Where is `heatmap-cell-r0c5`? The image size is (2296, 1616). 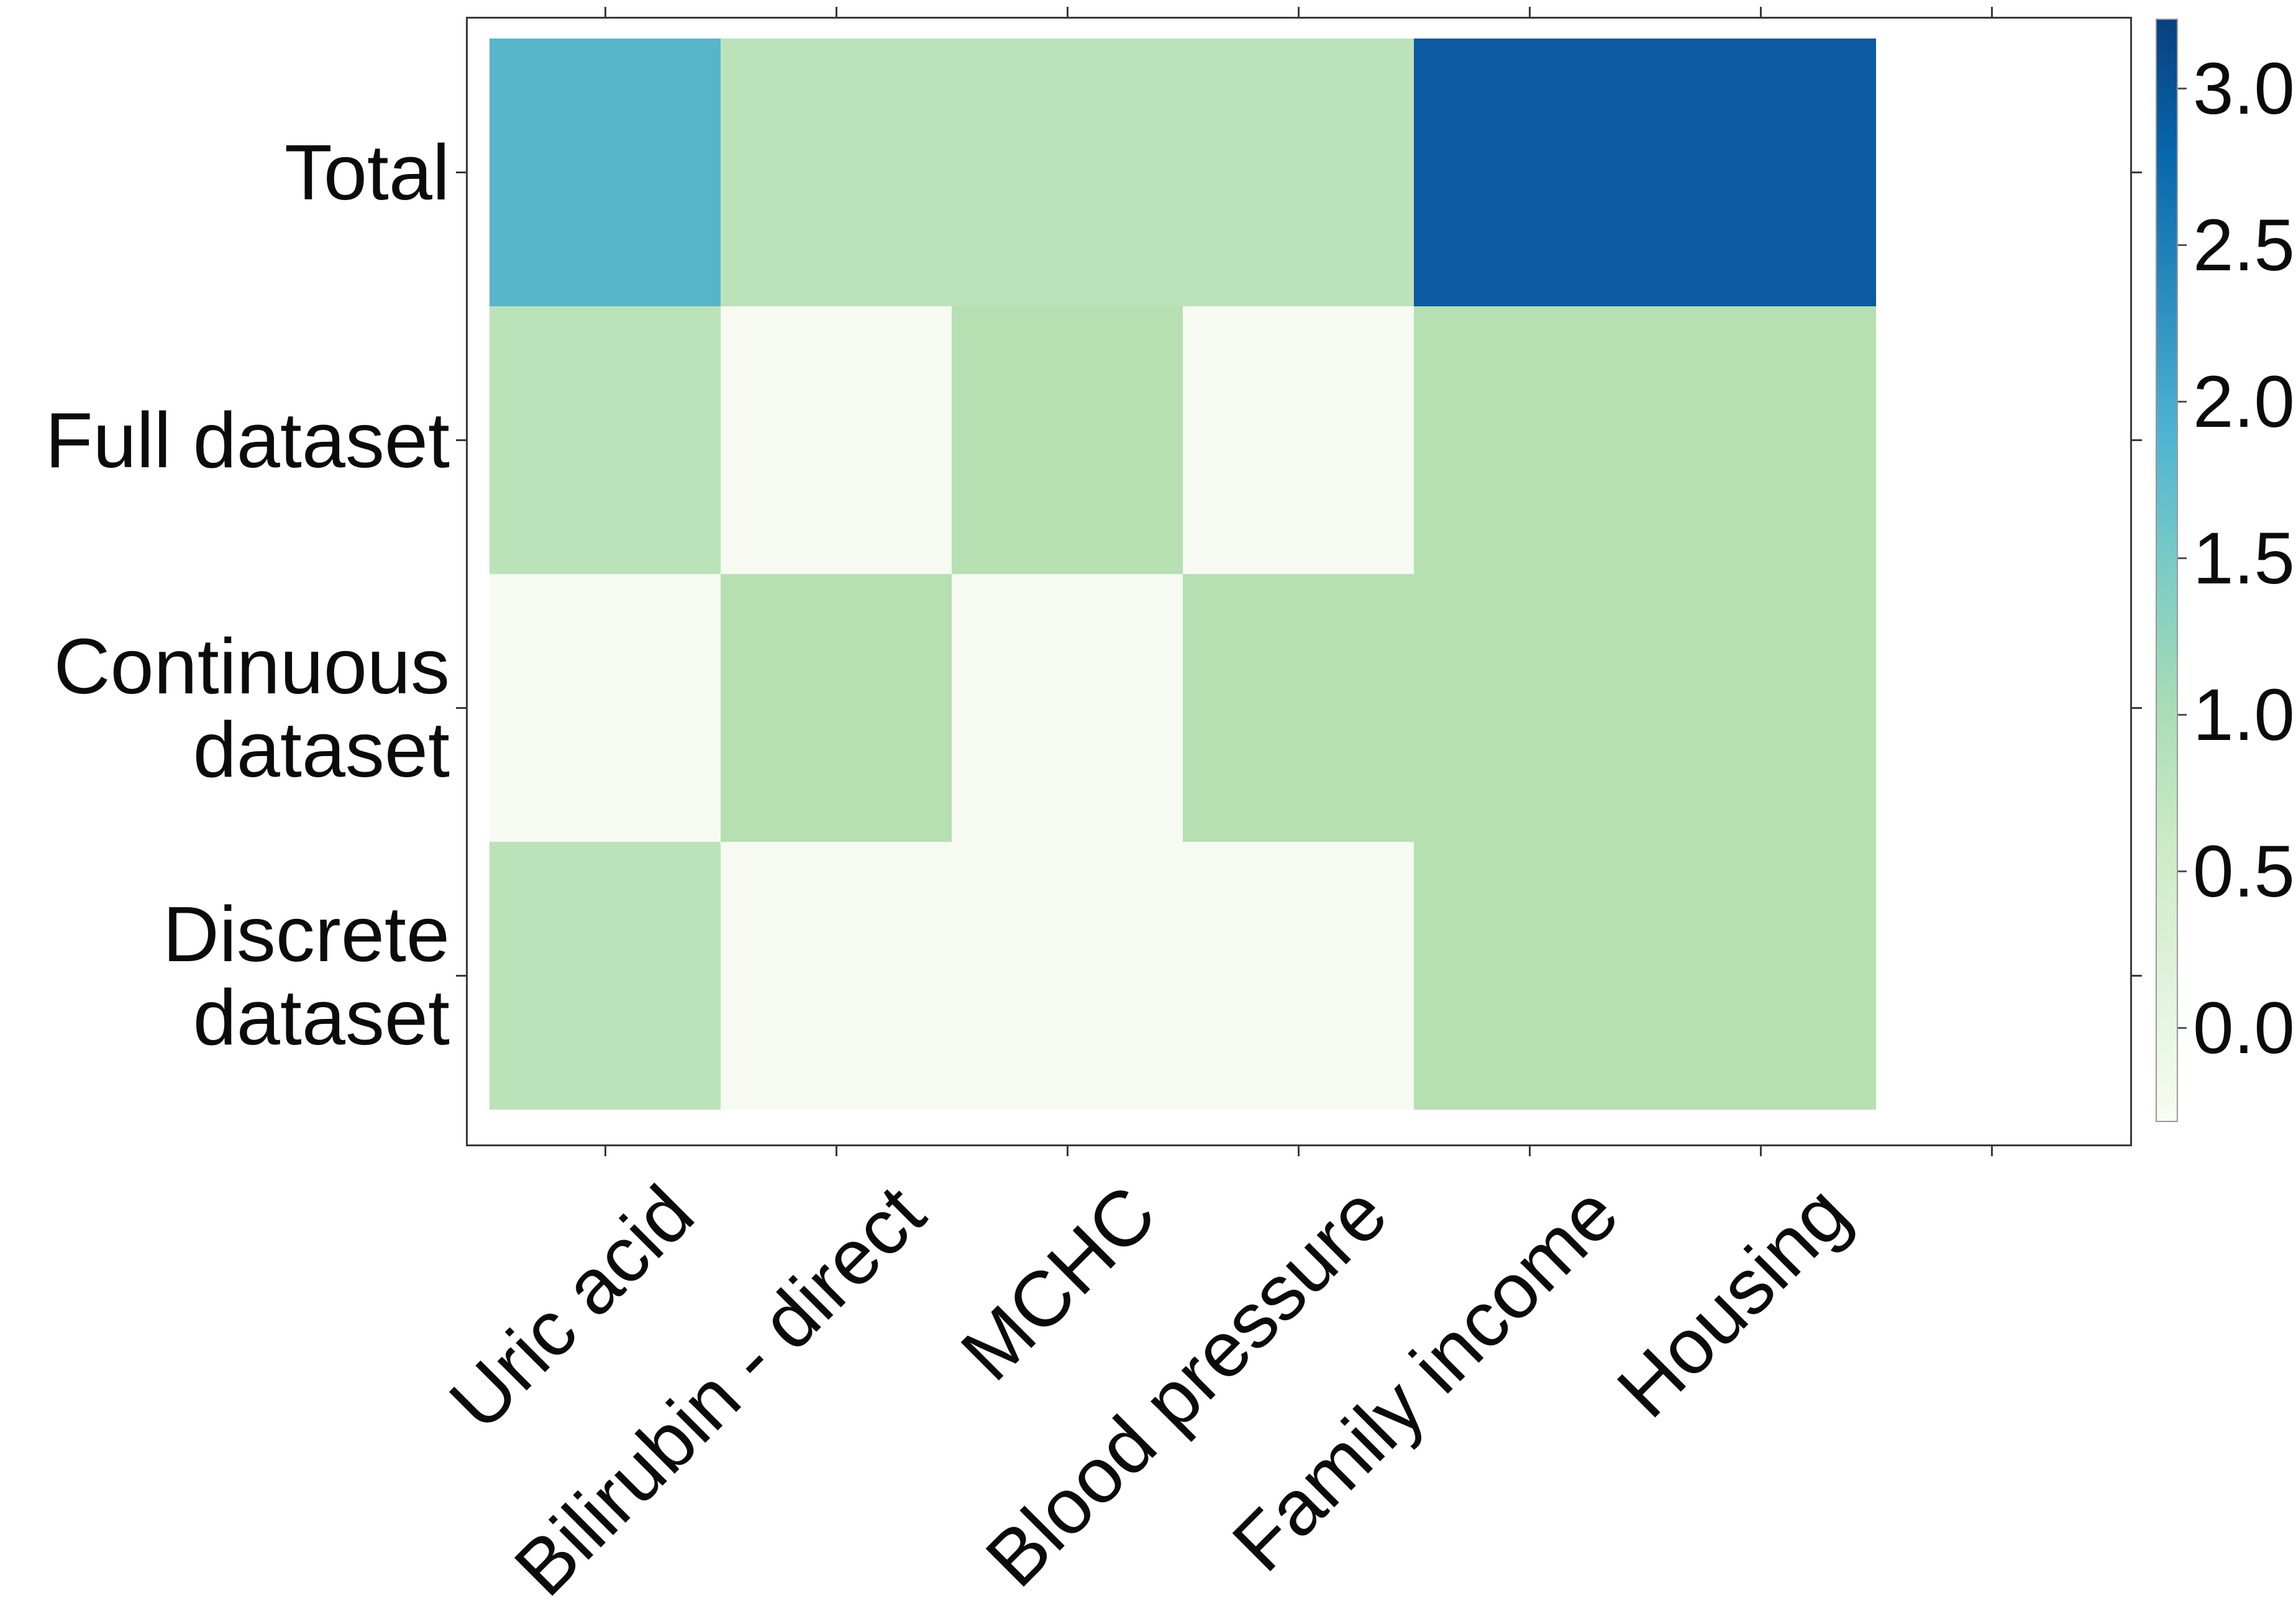
heatmap-cell-r0c5 is located at coordinates (1760, 172).